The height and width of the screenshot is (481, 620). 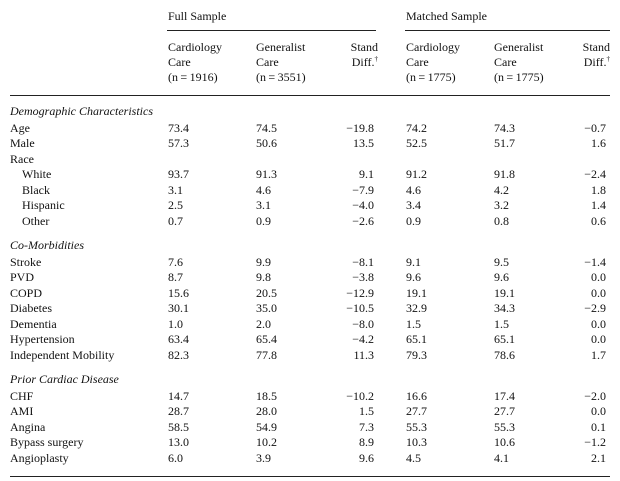 I want to click on row-label: Race, so click(x=22, y=158).